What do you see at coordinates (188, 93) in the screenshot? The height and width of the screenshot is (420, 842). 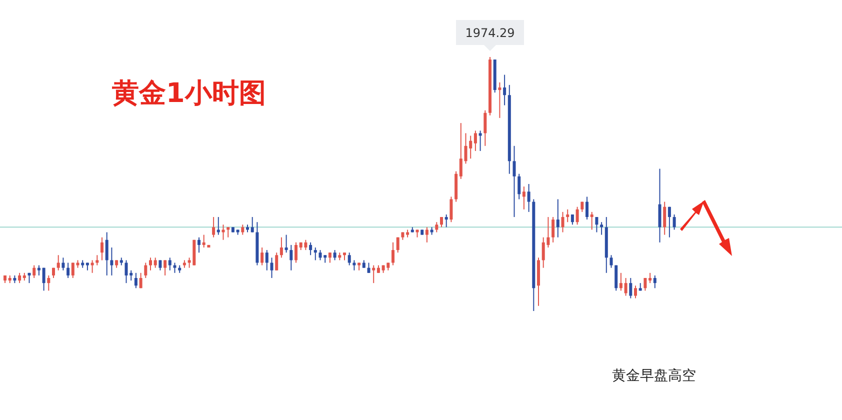 I see `text: 黄金1小时图` at bounding box center [188, 93].